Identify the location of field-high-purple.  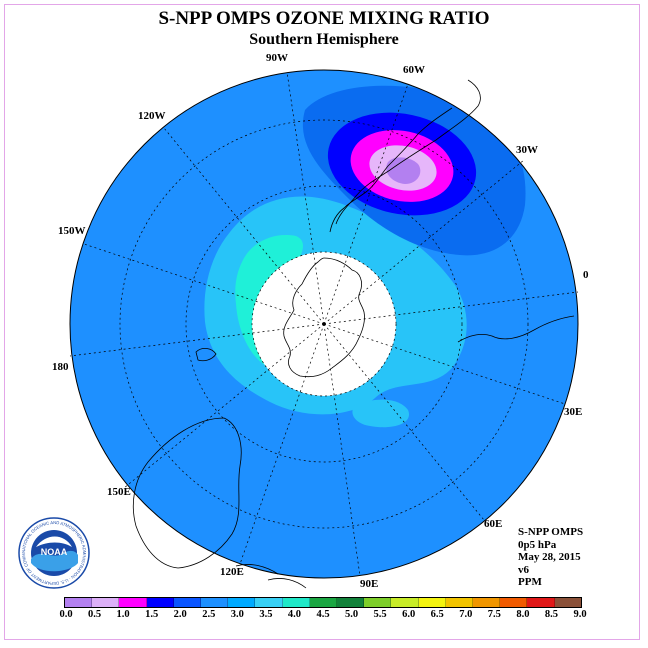
(403, 170).